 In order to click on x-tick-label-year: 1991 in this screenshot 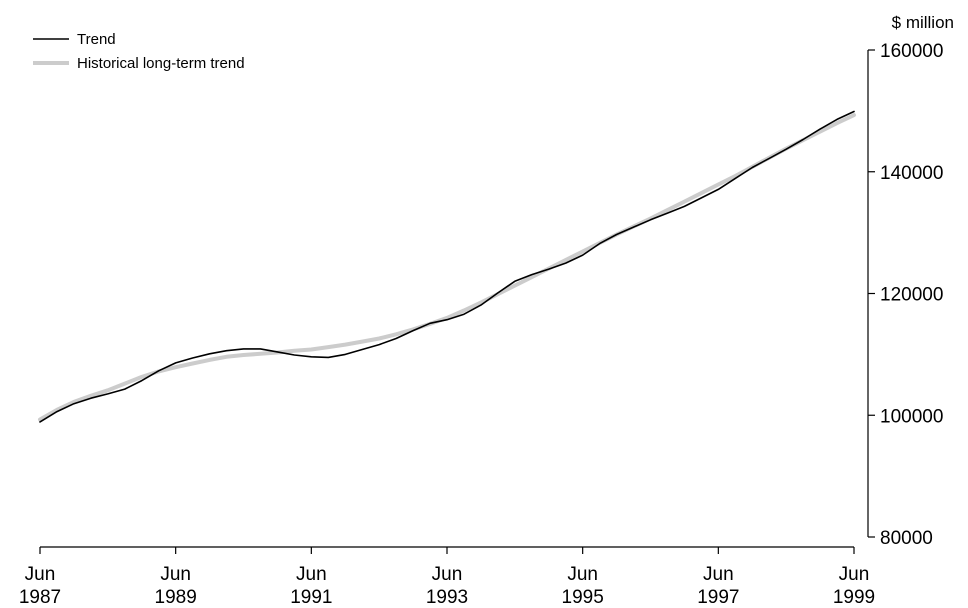, I will do `click(311, 597)`.